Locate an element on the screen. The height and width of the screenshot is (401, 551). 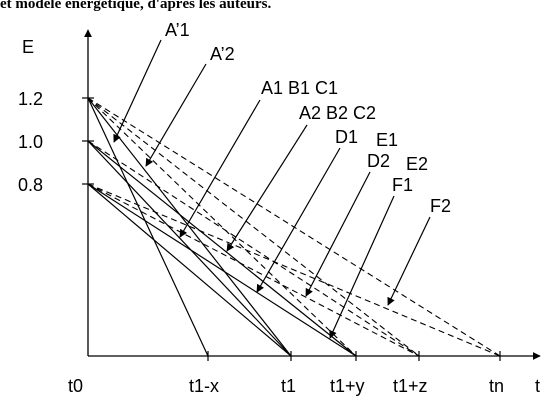
callout-label-e1: E1 is located at coordinates (387, 140).